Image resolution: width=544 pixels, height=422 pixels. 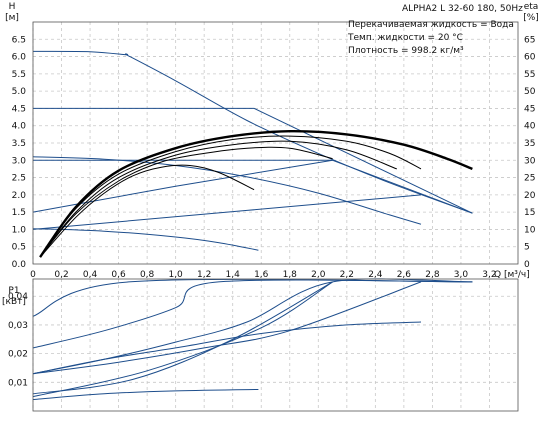 What do you see at coordinates (19, 230) in the screenshot?
I see `y-tick-label: 1.0` at bounding box center [19, 230].